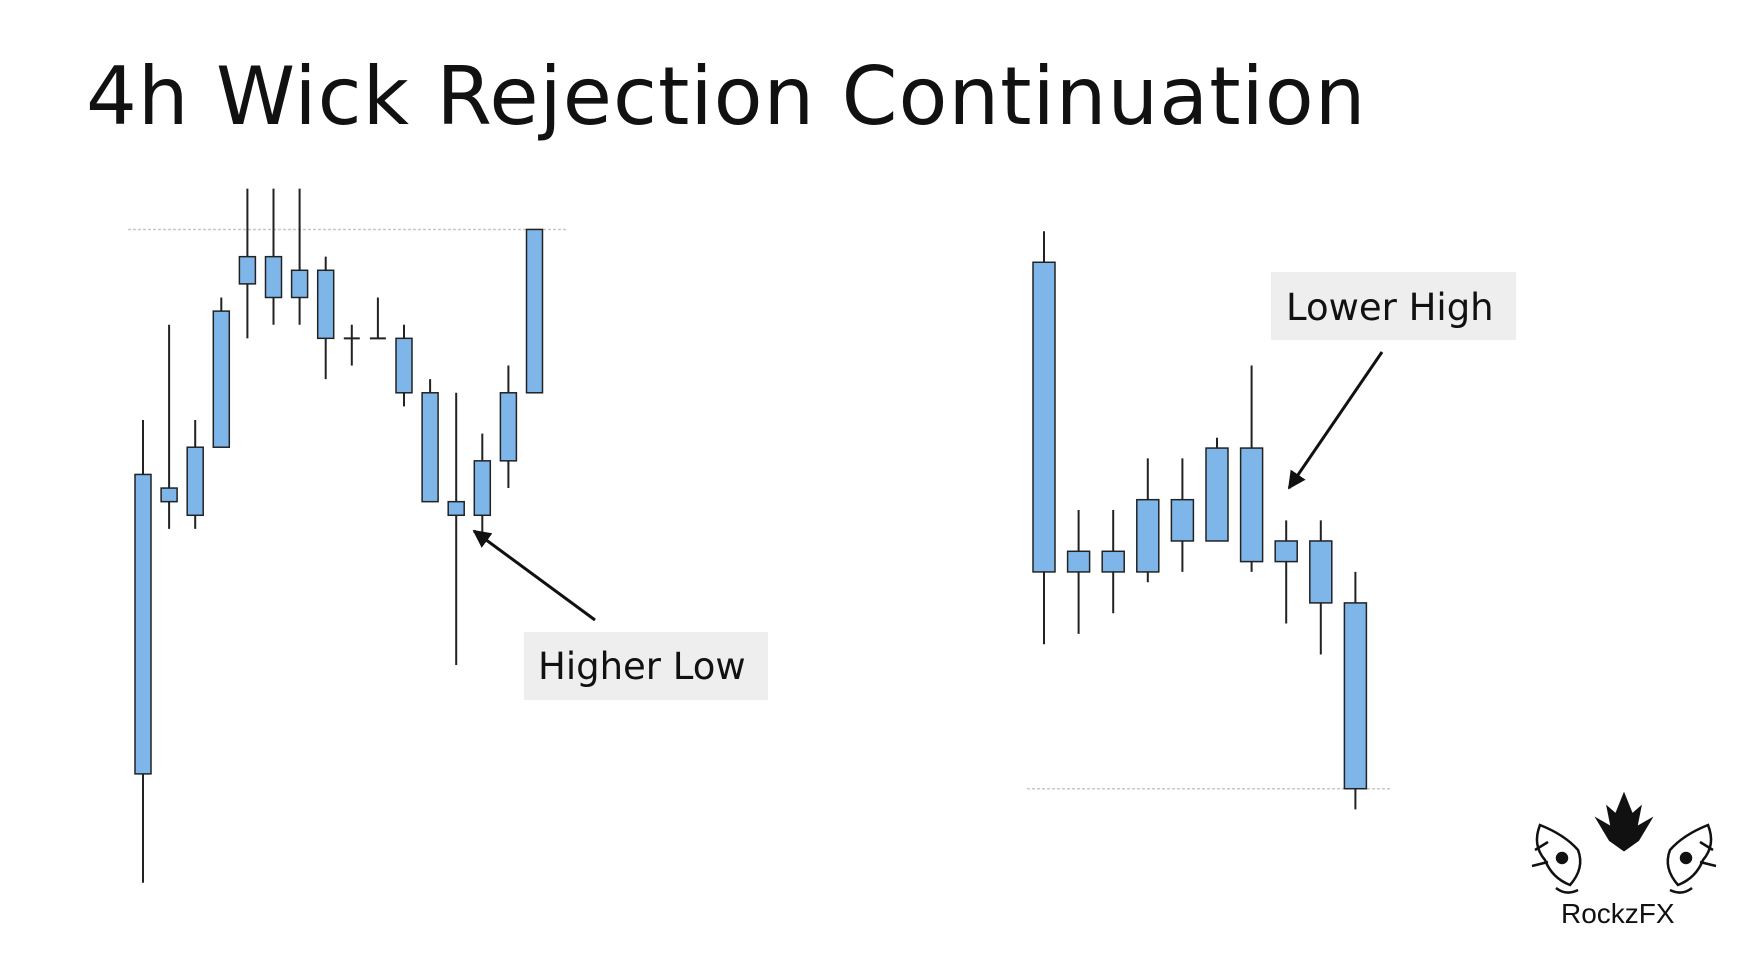 This screenshot has width=1744, height=962. Describe the element at coordinates (1335, 420) in the screenshot. I see `lower-high-arrow` at that location.